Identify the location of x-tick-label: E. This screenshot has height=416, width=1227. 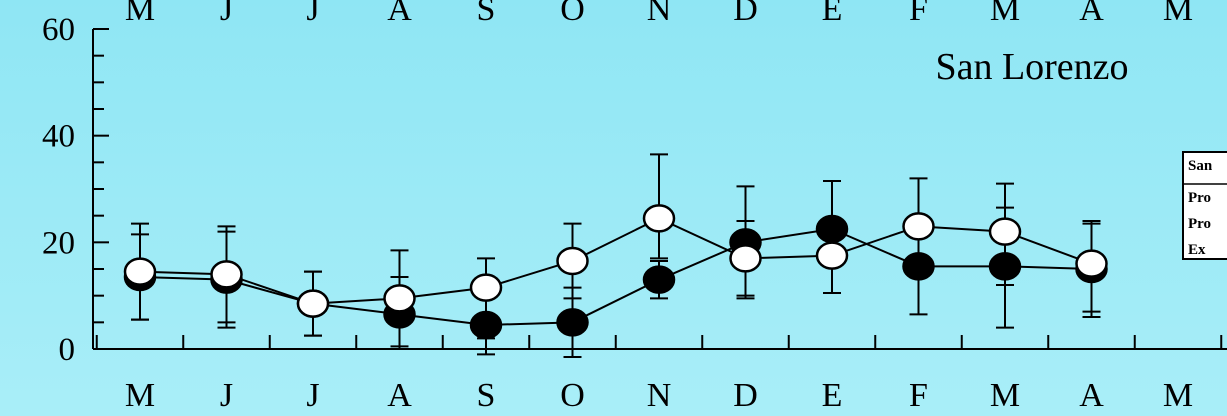
(832, 395).